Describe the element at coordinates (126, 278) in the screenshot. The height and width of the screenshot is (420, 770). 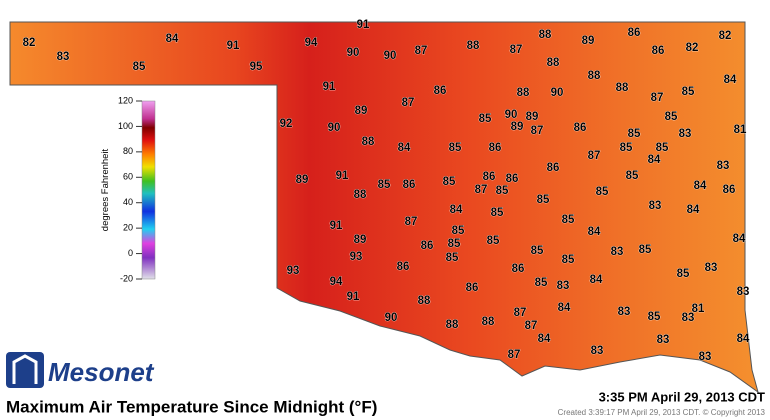
I see `colorbar-tick-label: -20` at that location.